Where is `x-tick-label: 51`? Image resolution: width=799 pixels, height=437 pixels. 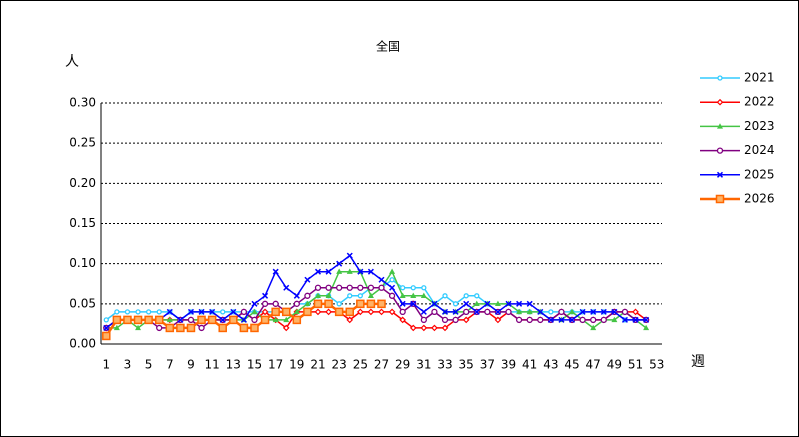
x-tick-label: 51 is located at coordinates (635, 365).